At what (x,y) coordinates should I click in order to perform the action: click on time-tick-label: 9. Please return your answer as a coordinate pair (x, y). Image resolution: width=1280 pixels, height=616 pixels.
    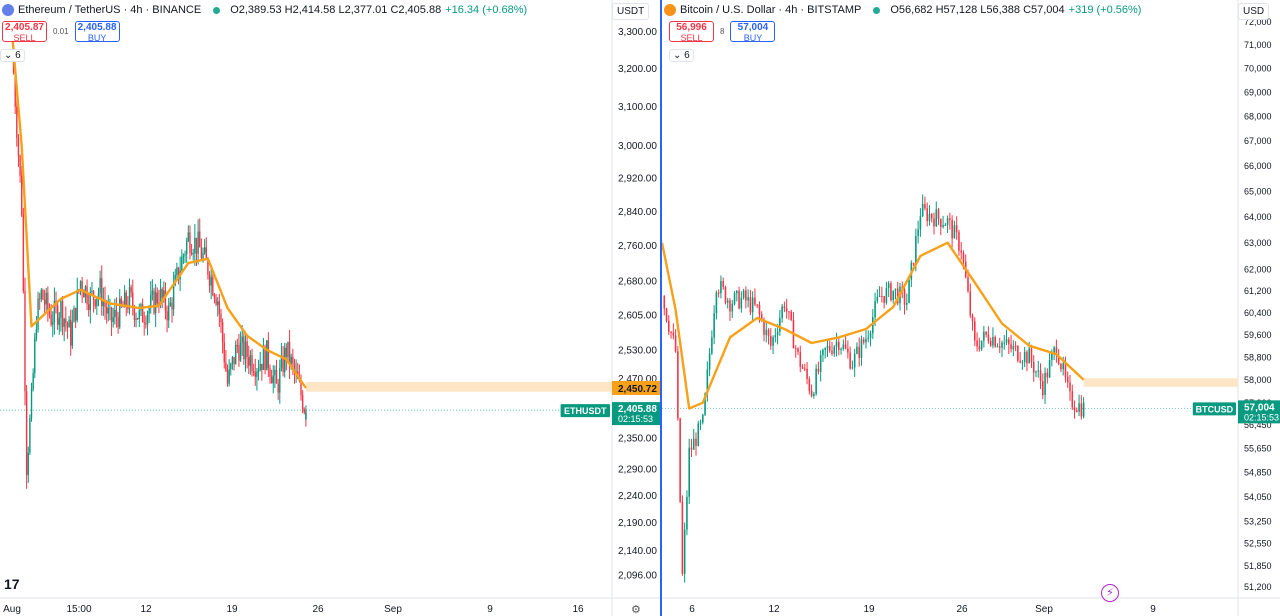
    Looking at the image, I should click on (490, 609).